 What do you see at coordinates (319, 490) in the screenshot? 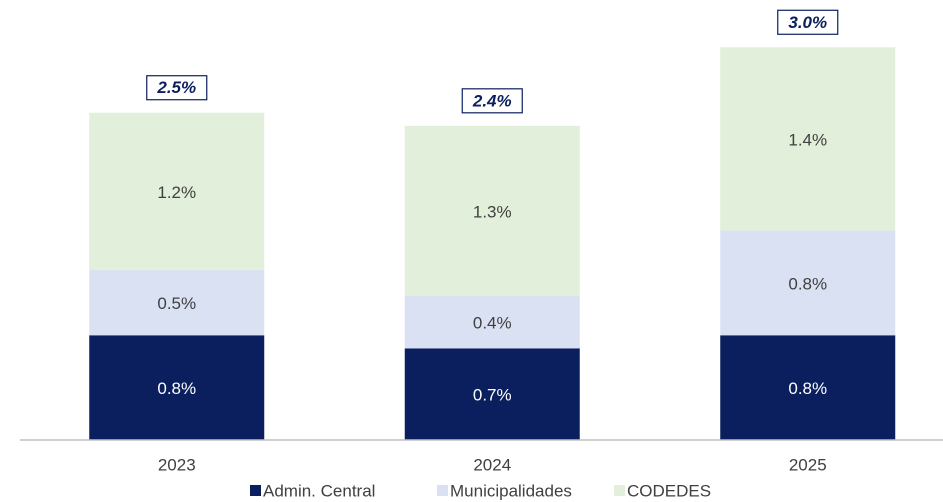
I see `legend-label: Admin. Central` at bounding box center [319, 490].